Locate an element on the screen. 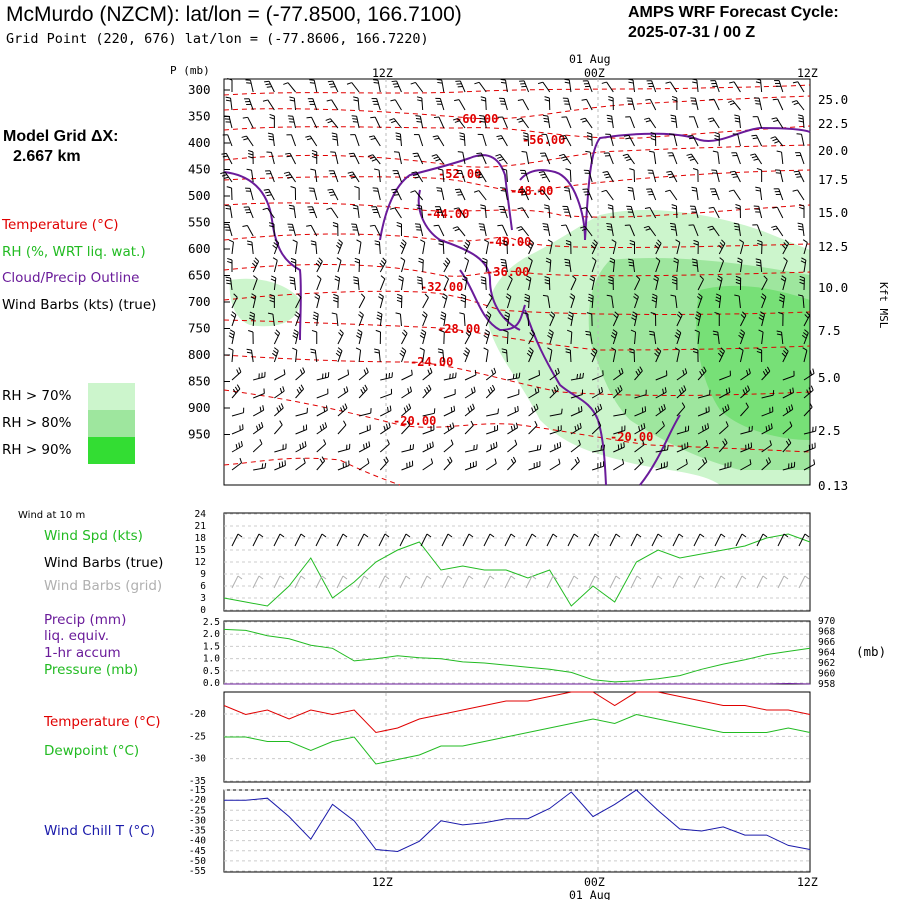 Image resolution: width=900 pixels, height=900 pixels. kft-msl-label: Kft MSL is located at coordinates (883, 305).